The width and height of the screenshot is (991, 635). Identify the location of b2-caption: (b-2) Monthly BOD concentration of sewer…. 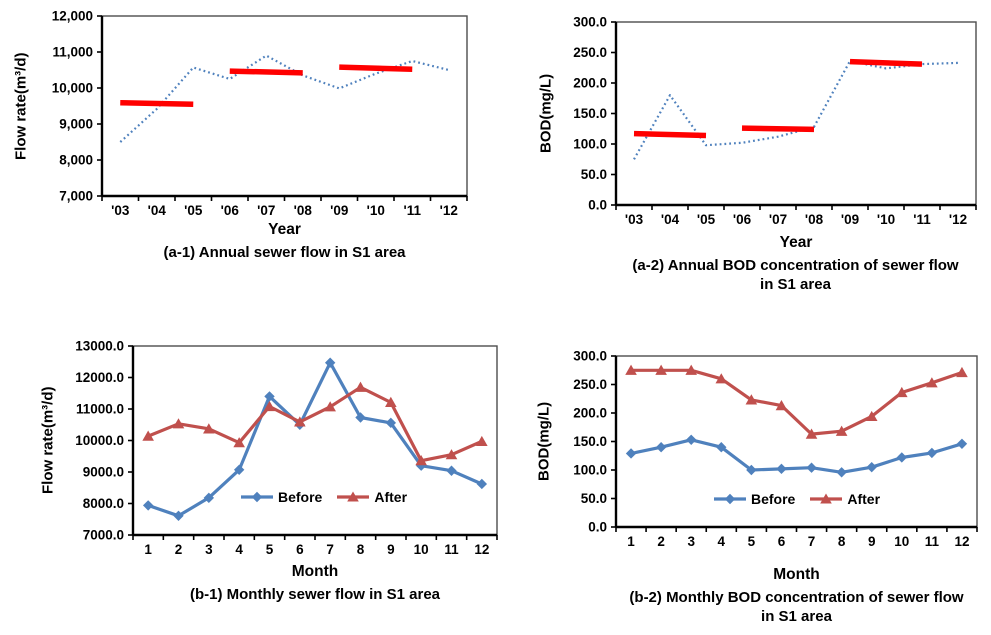
(796, 607).